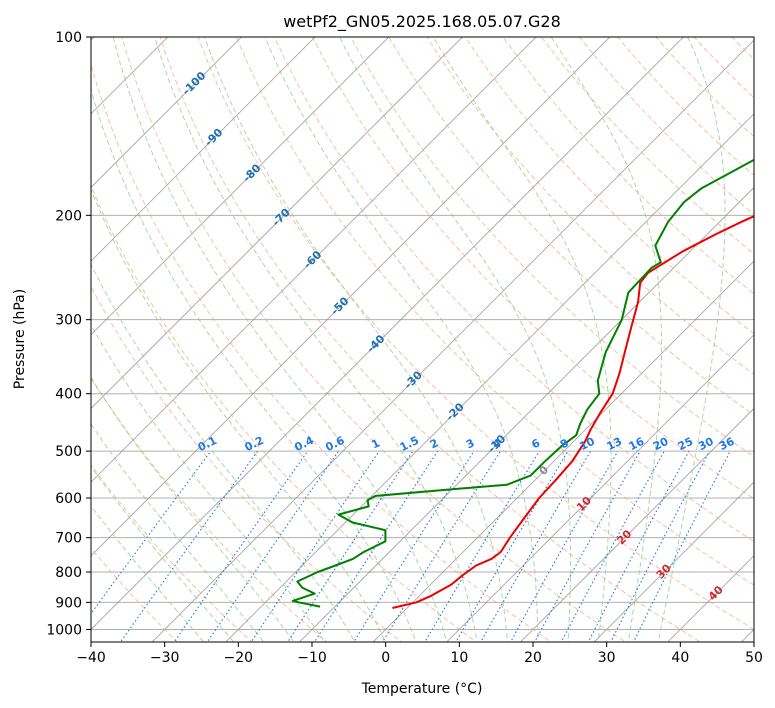  Describe the element at coordinates (20, 339) in the screenshot. I see `y-axis-title: Pressure (hPa)` at that location.